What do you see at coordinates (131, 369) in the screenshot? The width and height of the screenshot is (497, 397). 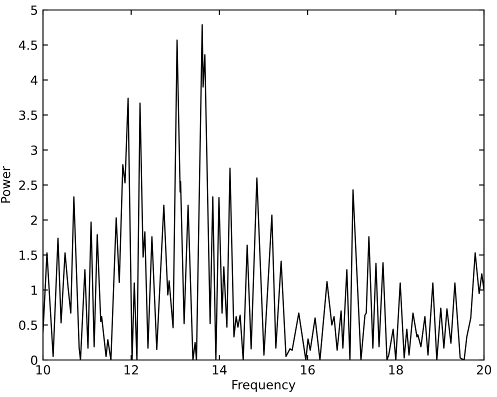 I see `x-tick-label: 12` at bounding box center [131, 369].